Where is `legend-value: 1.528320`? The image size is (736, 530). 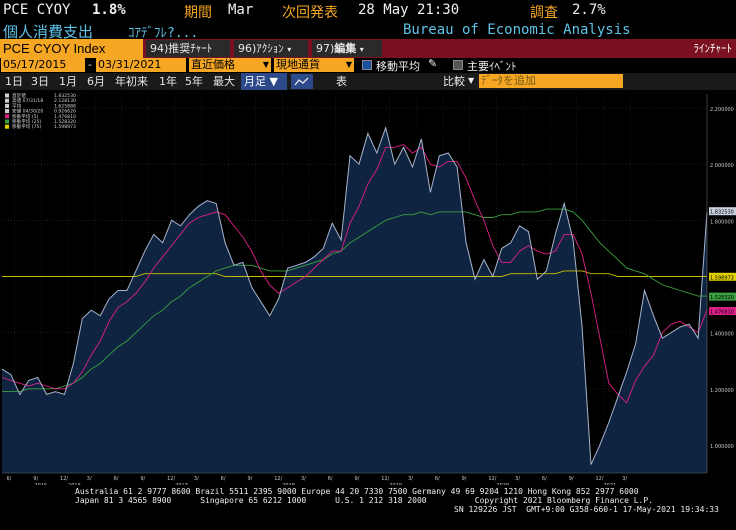 legend-value: 1.528320 is located at coordinates (65, 122).